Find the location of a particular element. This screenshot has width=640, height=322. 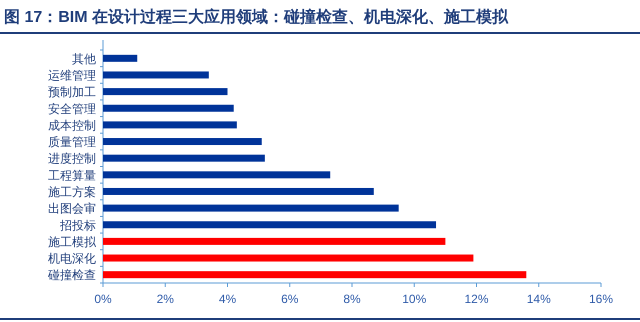

x-tick-label: 10% is located at coordinates (414, 299).